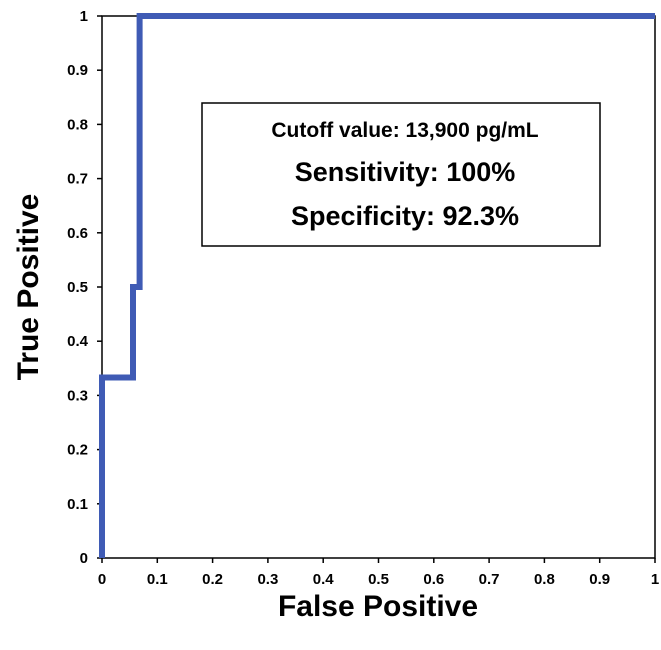 This screenshot has height=650, width=661. What do you see at coordinates (489, 579) in the screenshot?
I see `x-tick-label: 0.7` at bounding box center [489, 579].